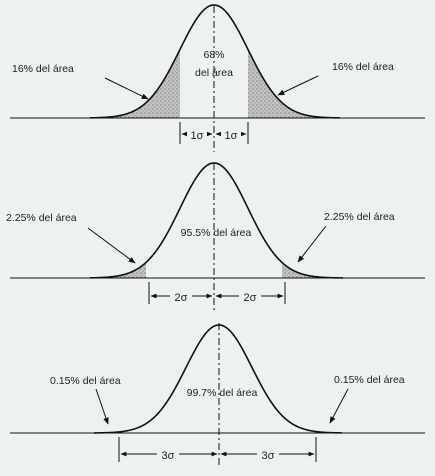  What do you see at coordinates (369, 380) in the screenshot?
I see `tail-right-label: 0.15% del área` at bounding box center [369, 380].